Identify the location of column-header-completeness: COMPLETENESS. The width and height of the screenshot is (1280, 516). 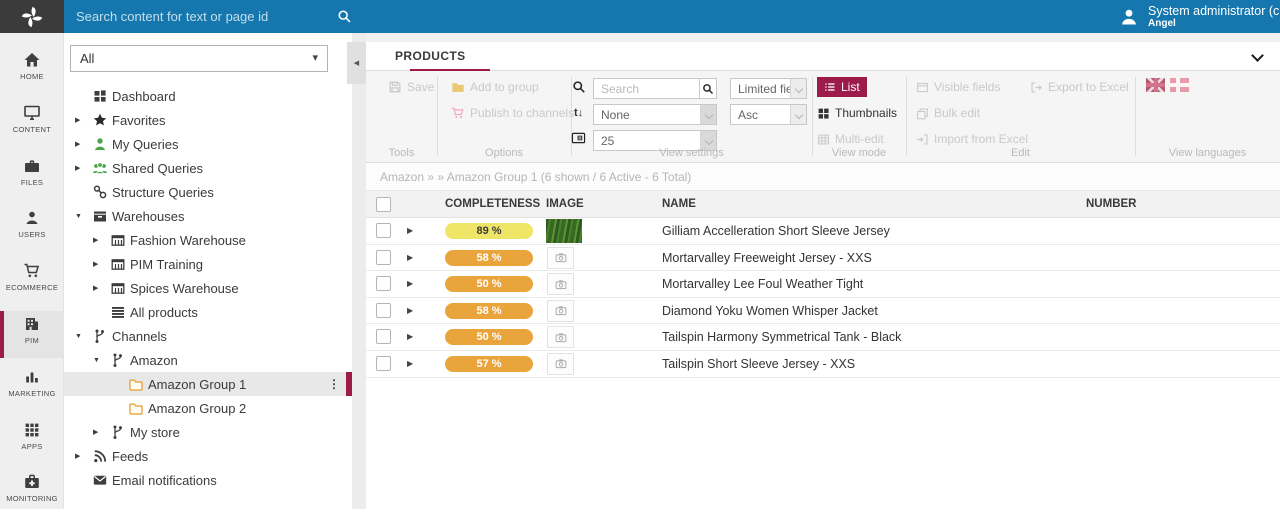
(493, 204).